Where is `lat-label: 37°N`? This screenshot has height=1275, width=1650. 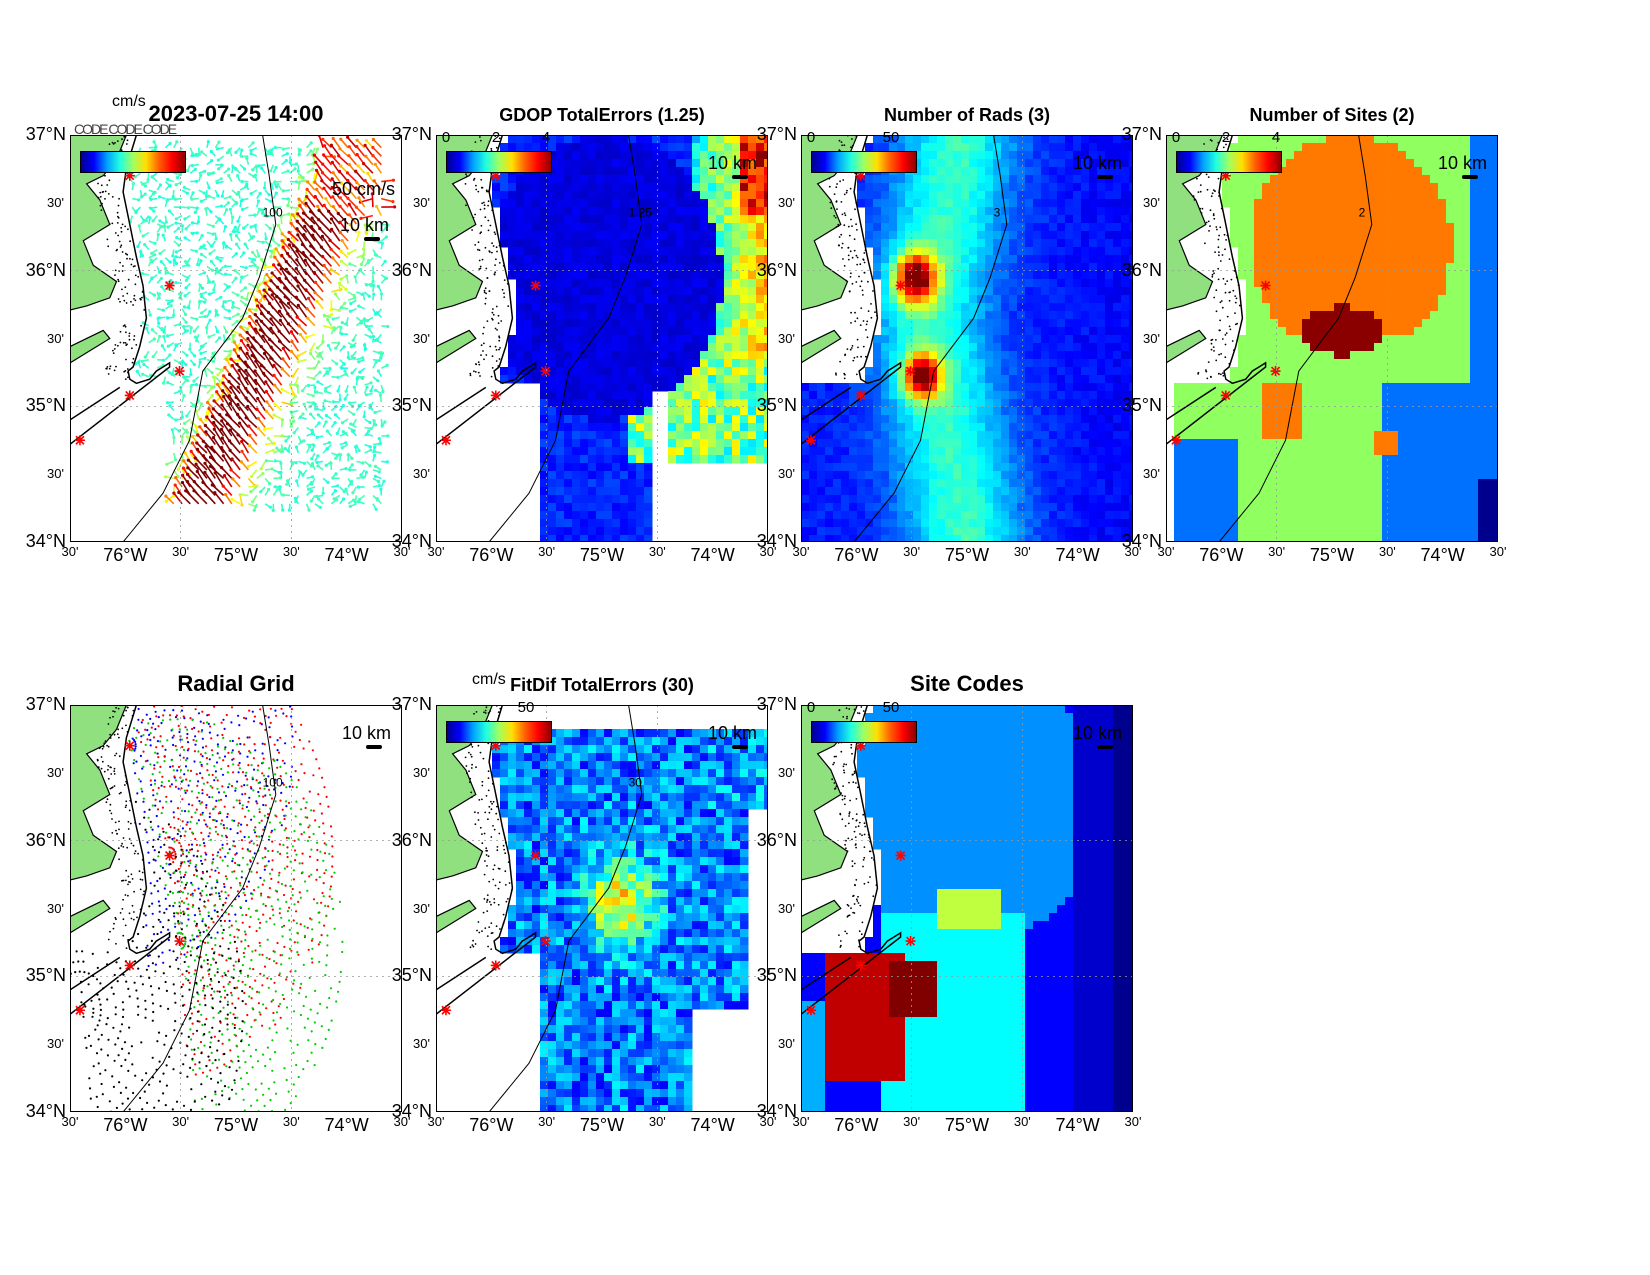 lat-label: 37°N is located at coordinates (45, 704).